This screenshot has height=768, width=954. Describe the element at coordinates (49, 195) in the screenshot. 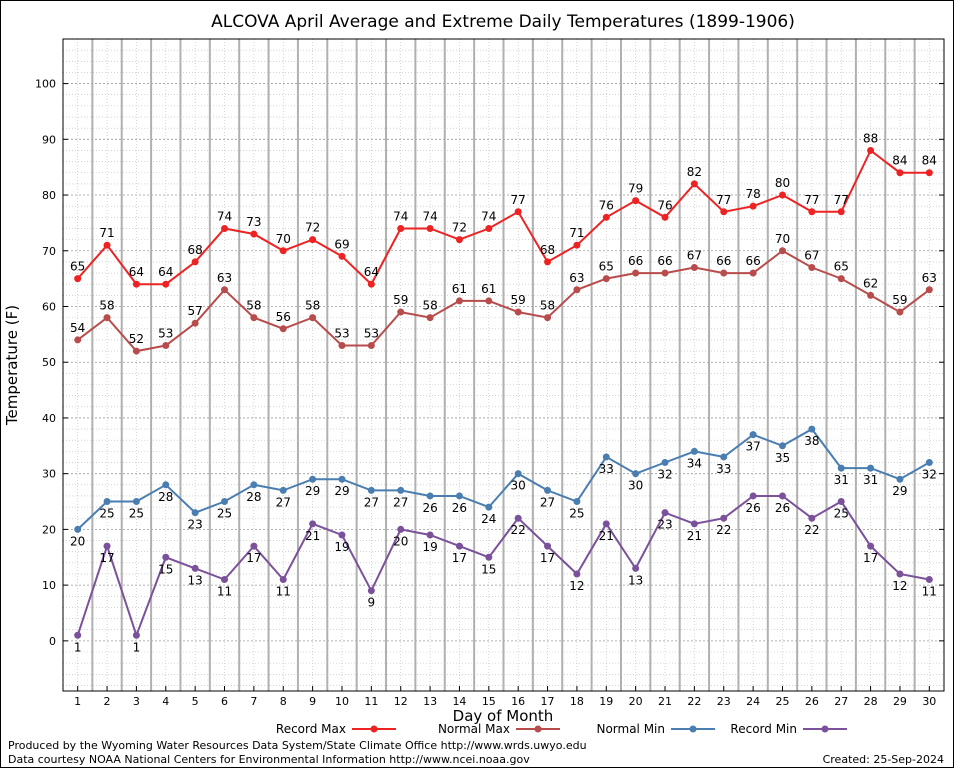

I see `y-tick-label: 80` at that location.